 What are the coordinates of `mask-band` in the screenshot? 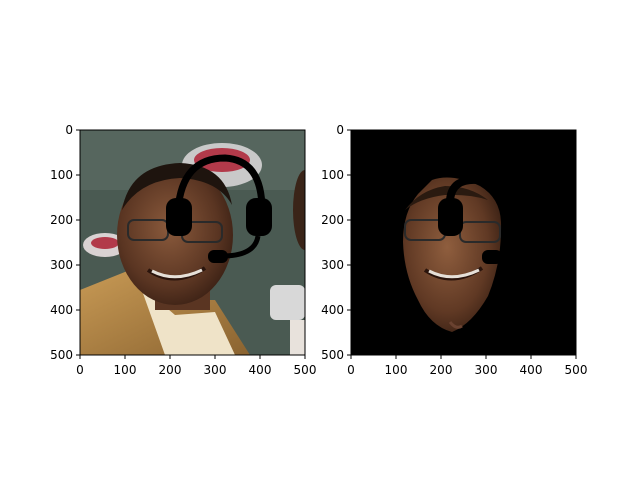 It's located at (462, 188).